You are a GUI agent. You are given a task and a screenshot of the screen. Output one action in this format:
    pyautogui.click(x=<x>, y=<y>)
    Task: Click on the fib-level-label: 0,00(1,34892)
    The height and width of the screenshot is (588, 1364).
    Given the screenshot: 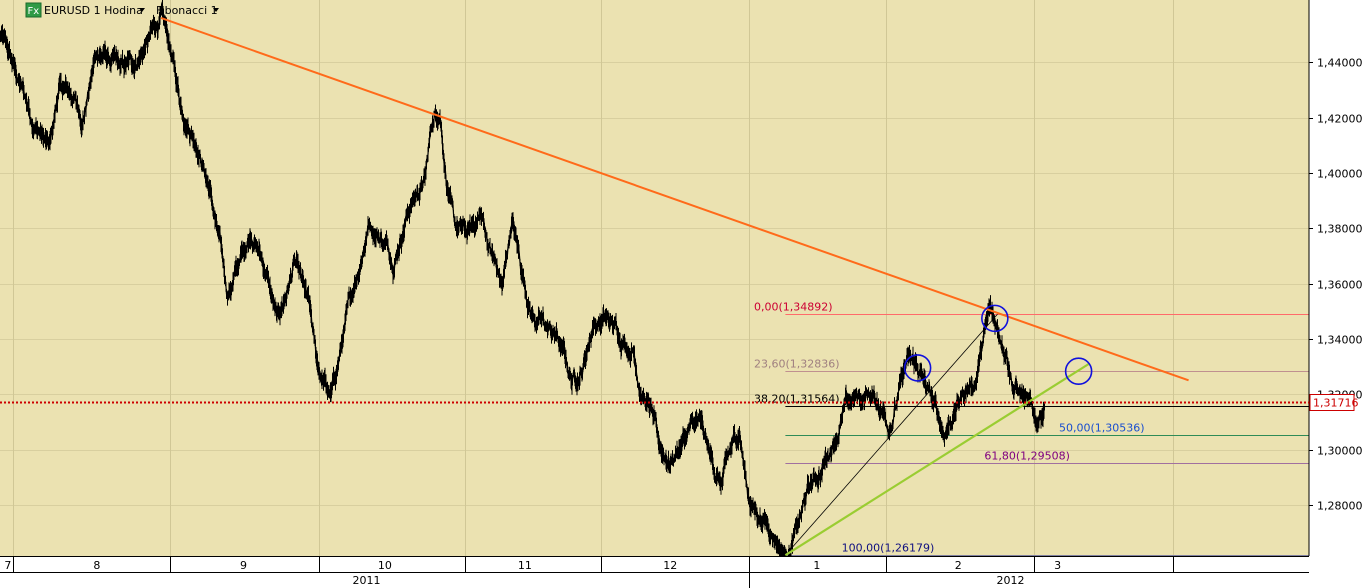 What is the action you would take?
    pyautogui.click(x=793, y=307)
    